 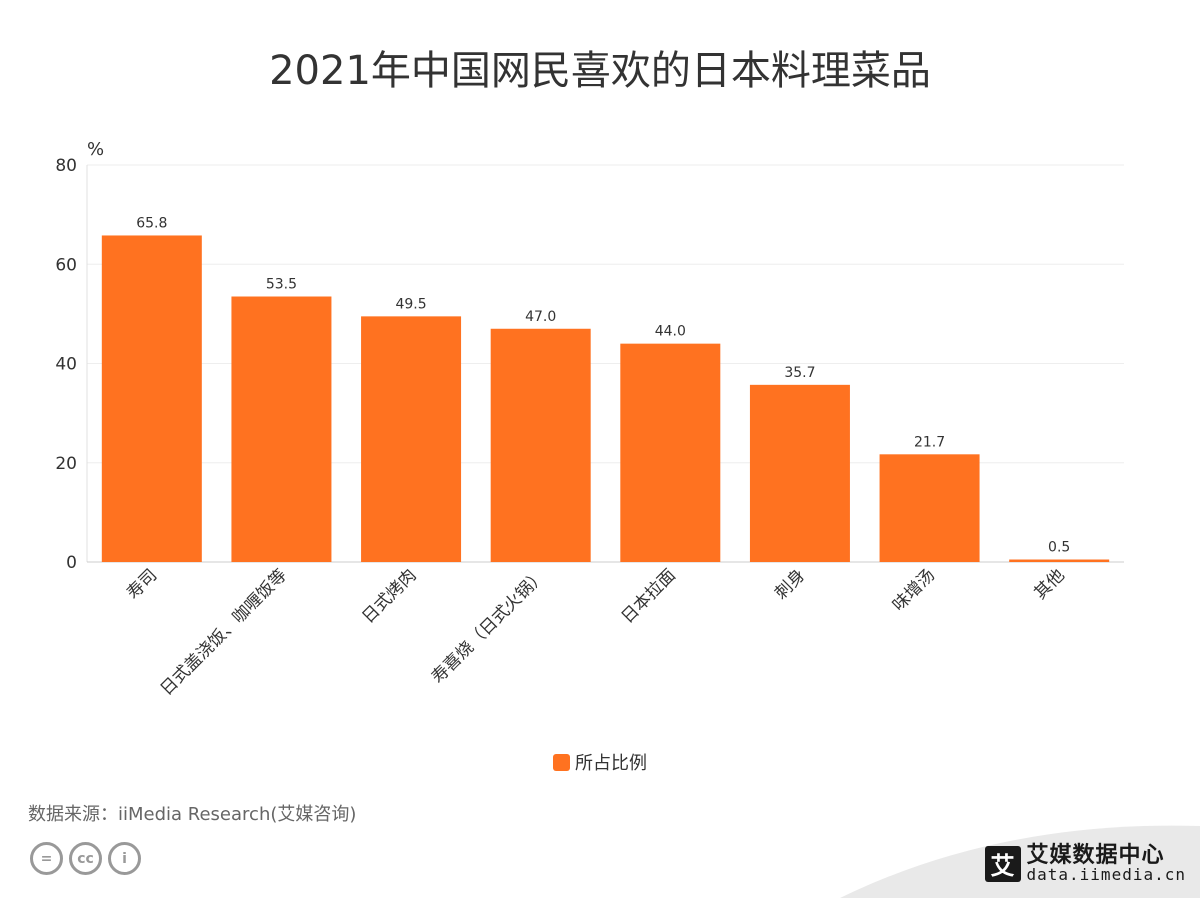 What do you see at coordinates (600, 71) in the screenshot?
I see `chart-title: 2021年中国网民喜欢的日本料理菜品` at bounding box center [600, 71].